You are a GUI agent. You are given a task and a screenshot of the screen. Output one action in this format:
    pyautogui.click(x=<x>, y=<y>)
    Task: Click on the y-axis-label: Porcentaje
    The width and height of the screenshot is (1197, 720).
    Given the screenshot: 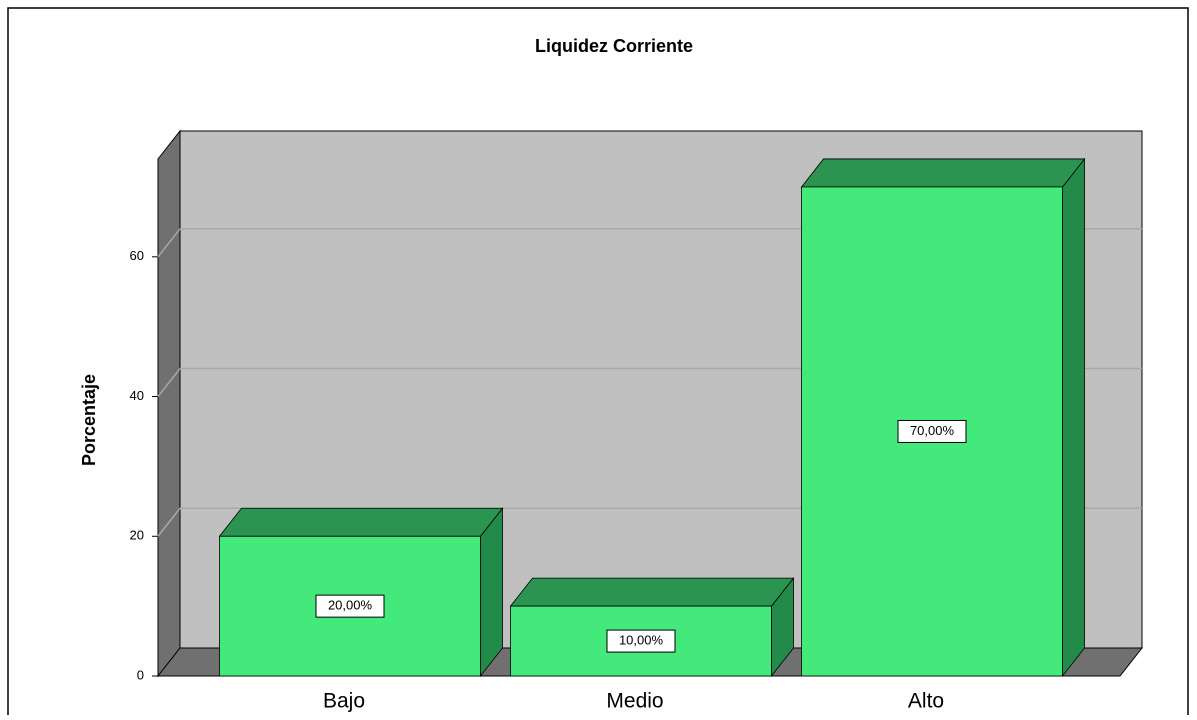 What is the action you would take?
    pyautogui.click(x=89, y=420)
    